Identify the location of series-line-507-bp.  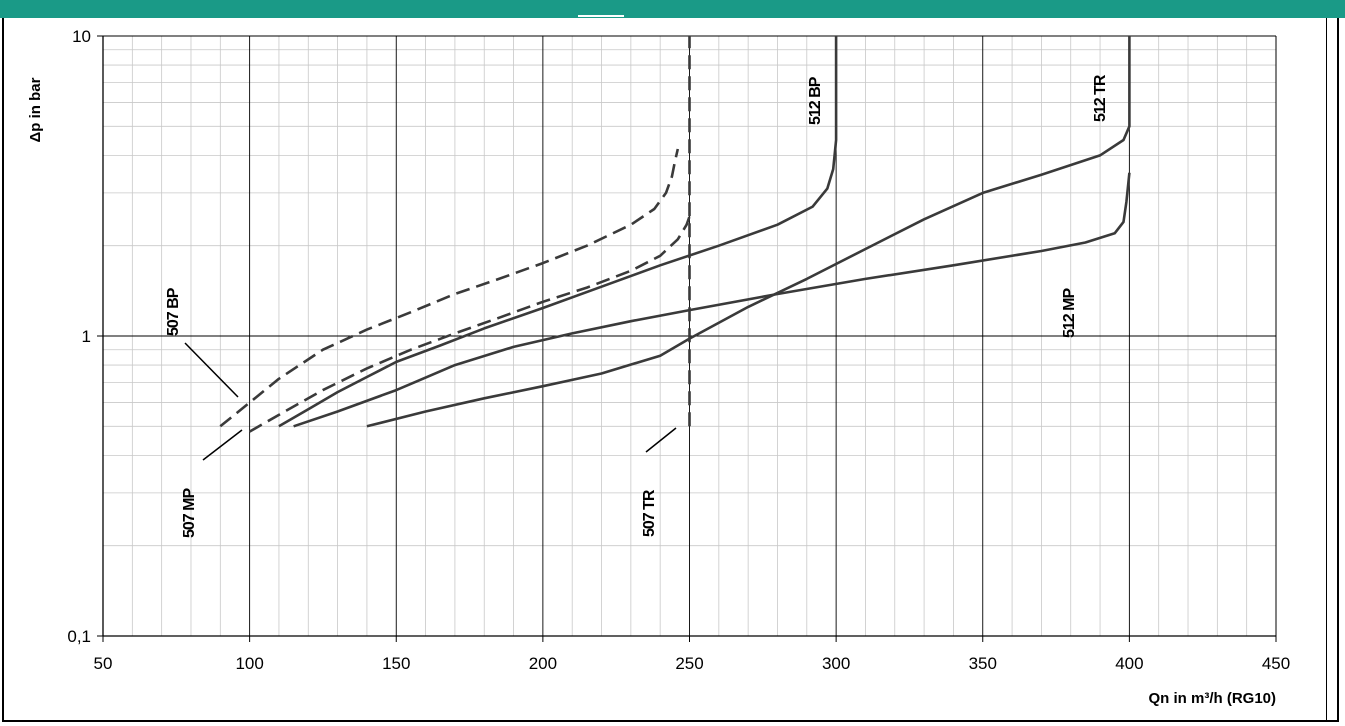
(449, 288).